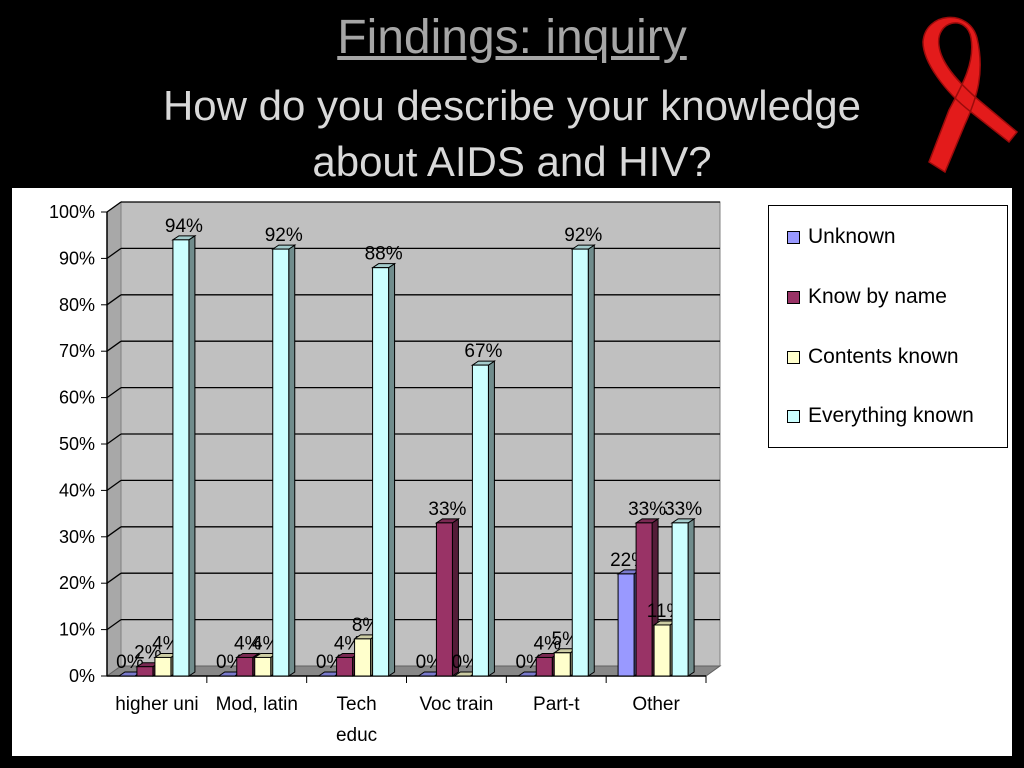  I want to click on y-tick-label: 20%, so click(77, 583).